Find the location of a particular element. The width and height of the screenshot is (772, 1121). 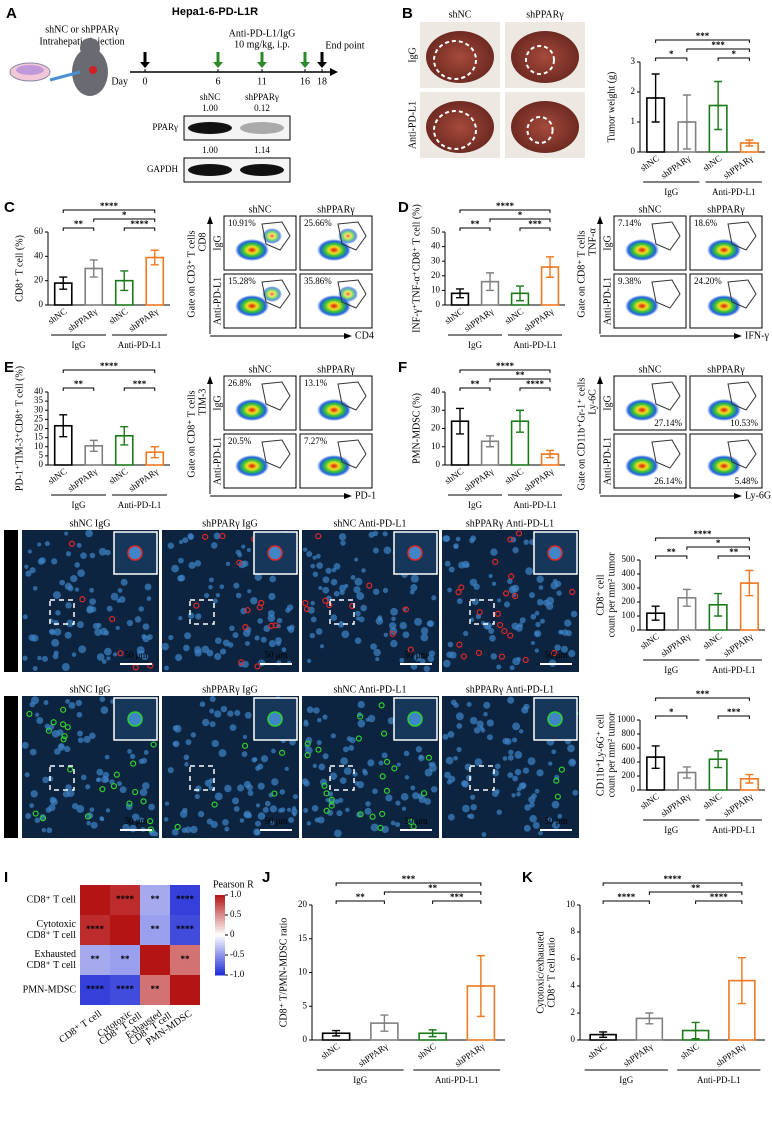

tumor-outline is located at coordinates (540, 130).